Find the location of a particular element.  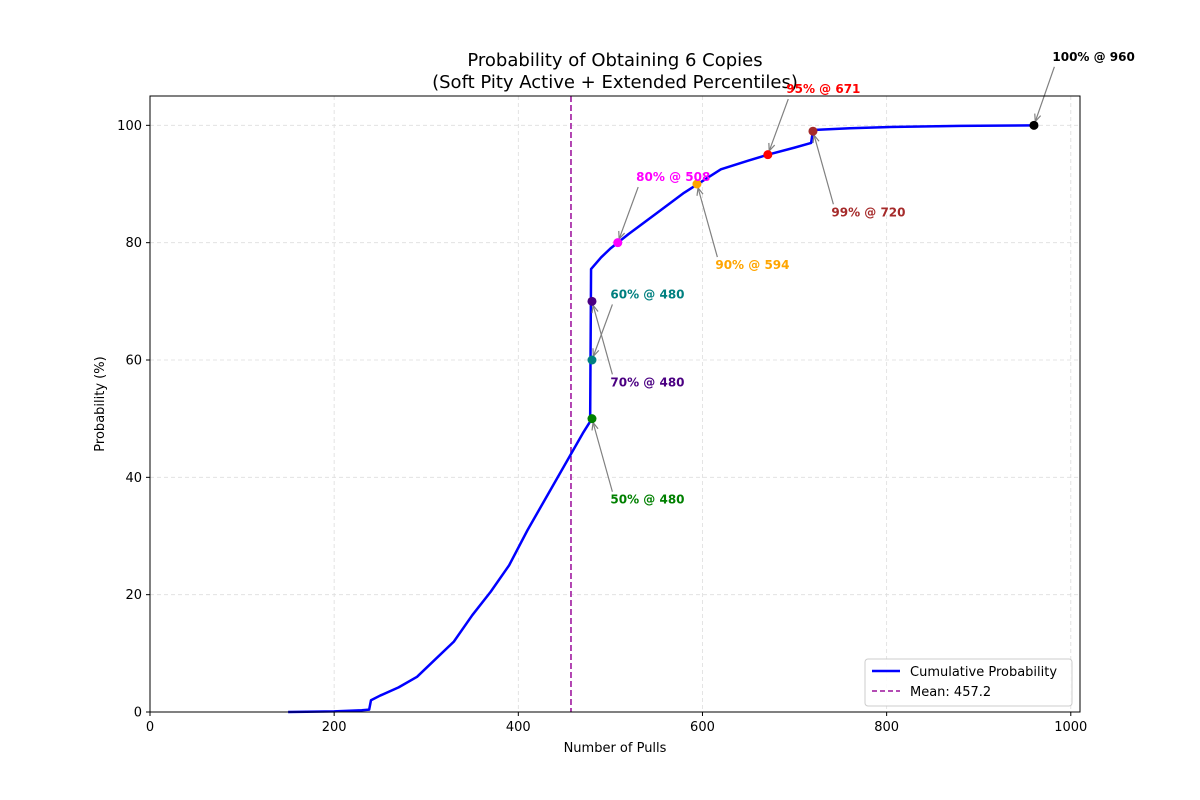

y-axis-label: Probability (%) is located at coordinates (100, 403).